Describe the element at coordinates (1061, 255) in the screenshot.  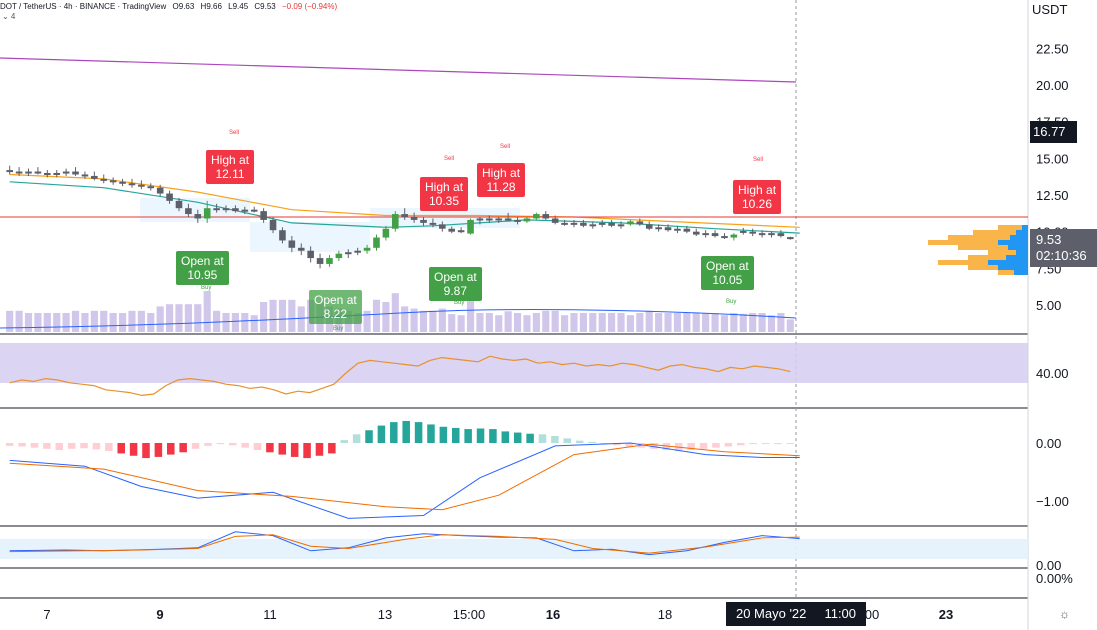
I see `bar-countdown: 02:10:36` at that location.